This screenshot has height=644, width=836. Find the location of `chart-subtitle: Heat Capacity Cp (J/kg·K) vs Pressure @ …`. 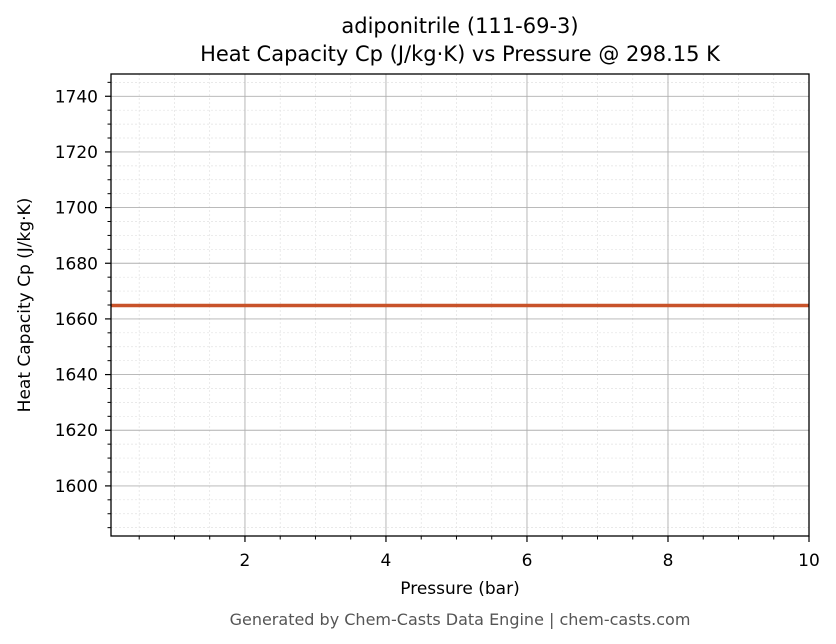

chart-subtitle: Heat Capacity Cp (J/kg·K) vs Pressure @ … is located at coordinates (460, 54).